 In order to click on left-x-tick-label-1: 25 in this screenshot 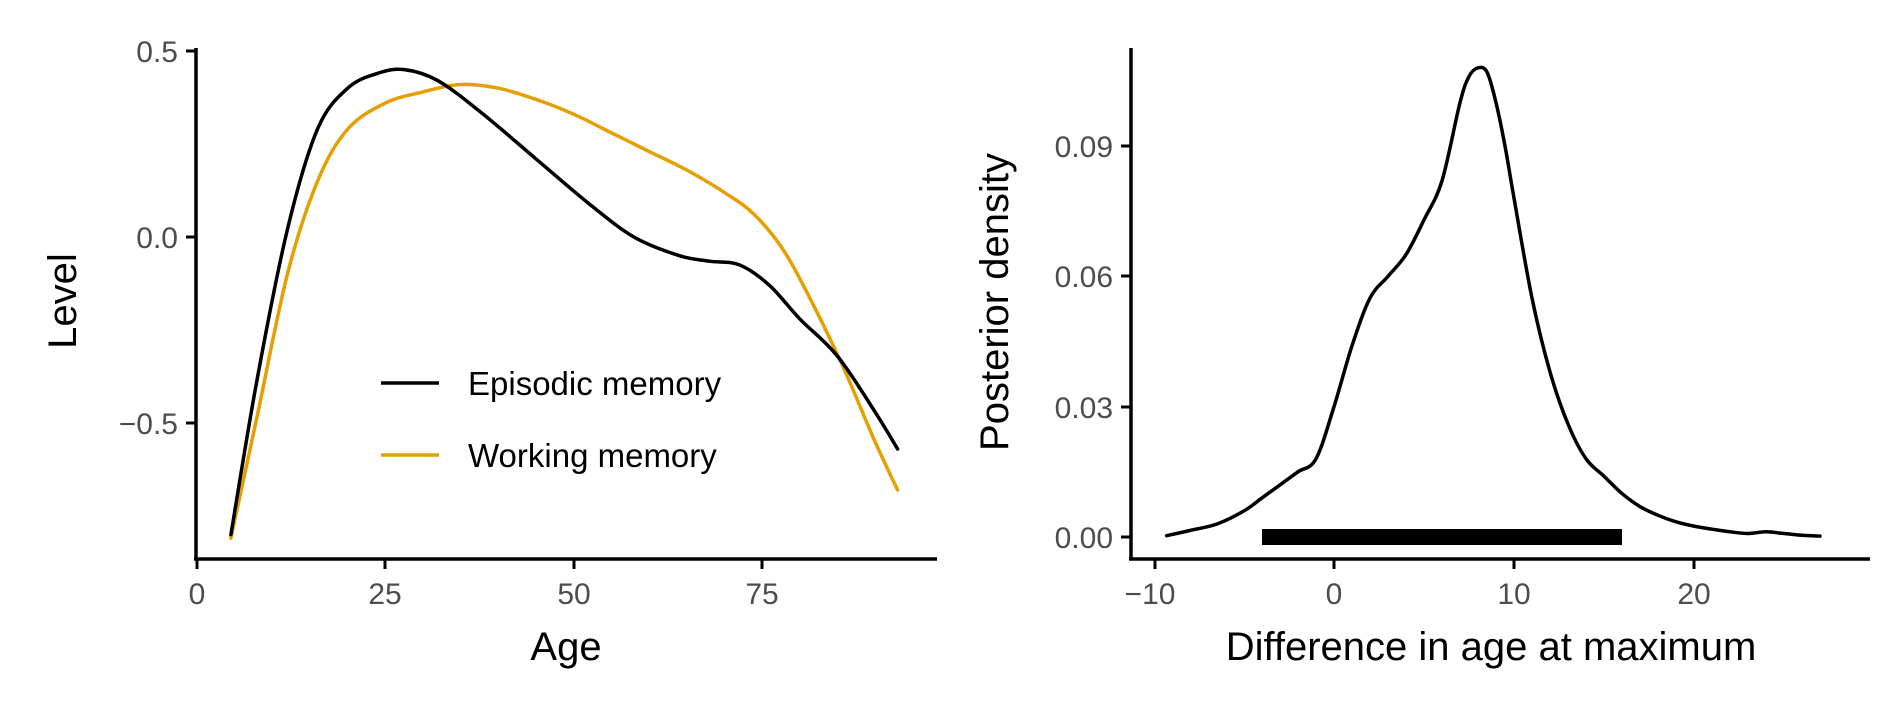, I will do `click(384, 594)`.